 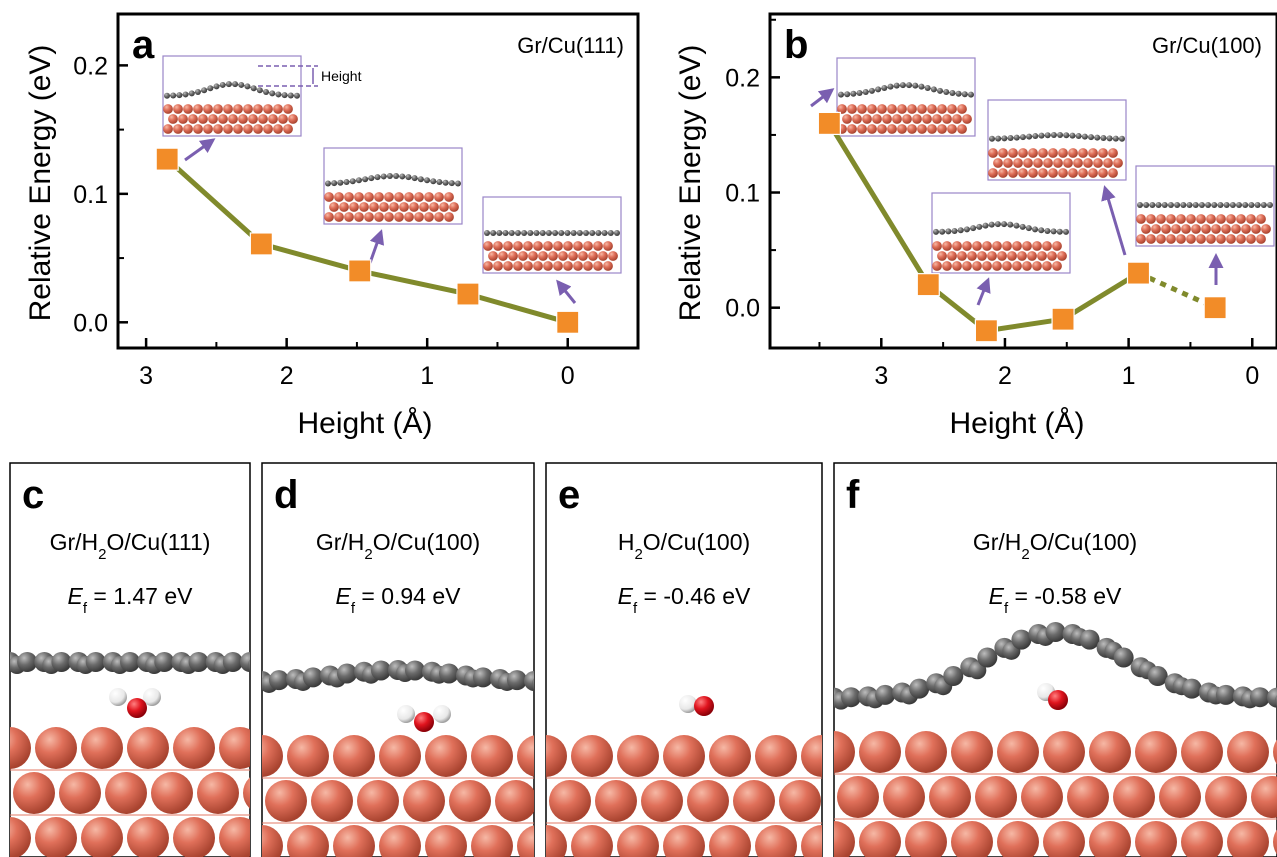 What do you see at coordinates (232, 90) in the screenshot?
I see `graphene-bonds` at bounding box center [232, 90].